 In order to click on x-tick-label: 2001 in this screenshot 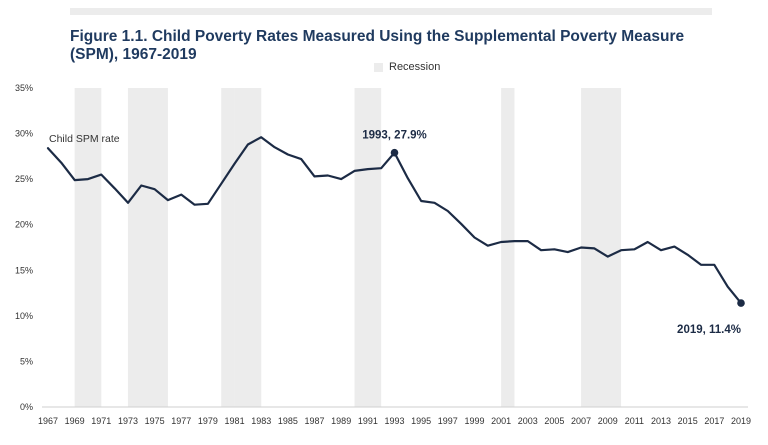, I will do `click(501, 421)`.